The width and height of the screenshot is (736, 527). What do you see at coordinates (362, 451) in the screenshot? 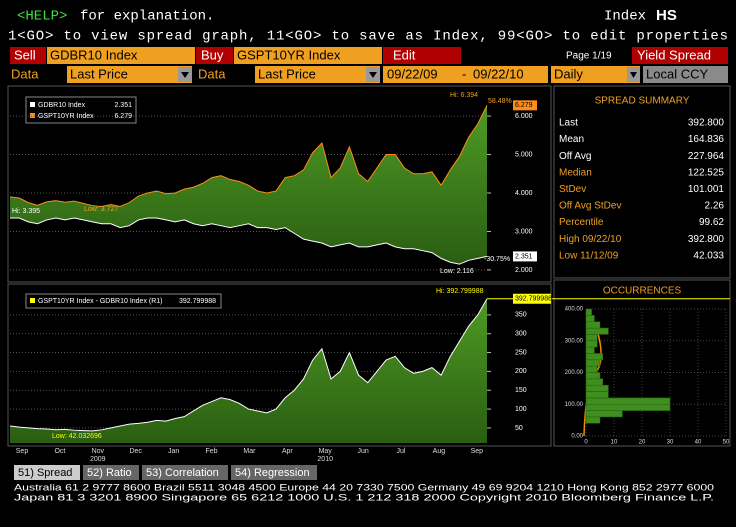
I see `x-tick-label: Jun` at bounding box center [362, 451].